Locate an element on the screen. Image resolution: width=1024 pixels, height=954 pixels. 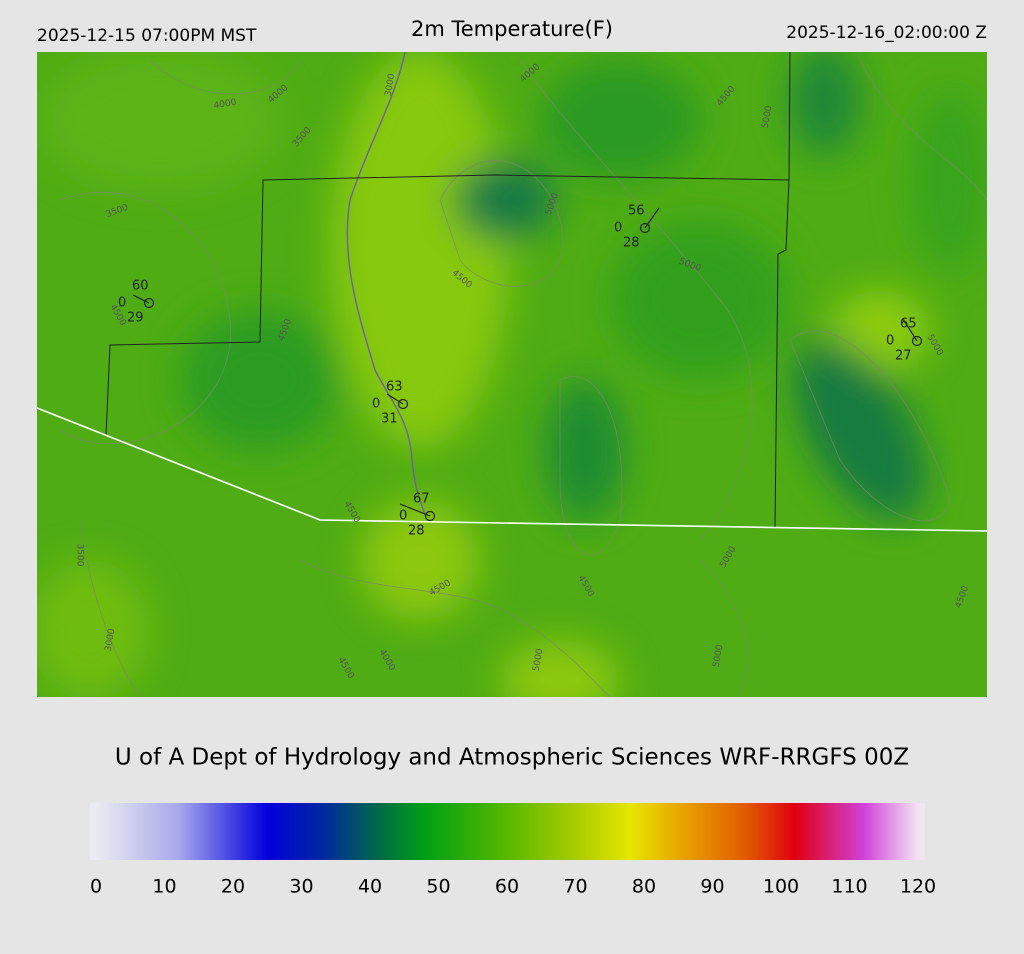
station-temperature: 60 is located at coordinates (140, 286).